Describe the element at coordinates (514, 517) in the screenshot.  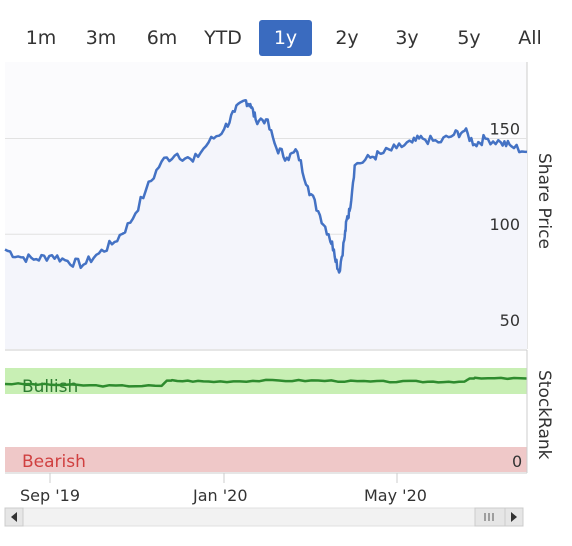
I see `navigator-right-arrow-icon` at that location.